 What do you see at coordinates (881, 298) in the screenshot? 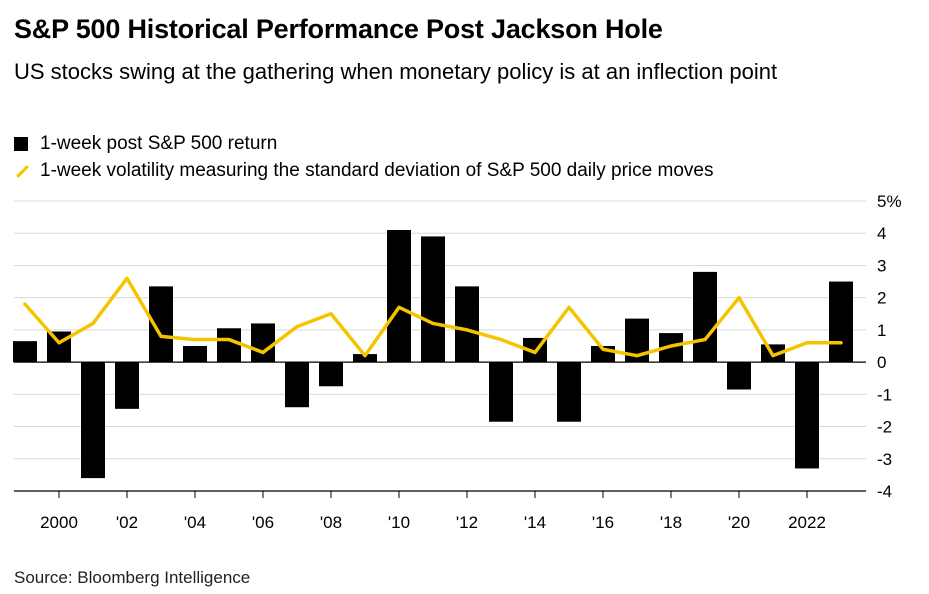
I see `y-tick-label: 2` at bounding box center [881, 298].